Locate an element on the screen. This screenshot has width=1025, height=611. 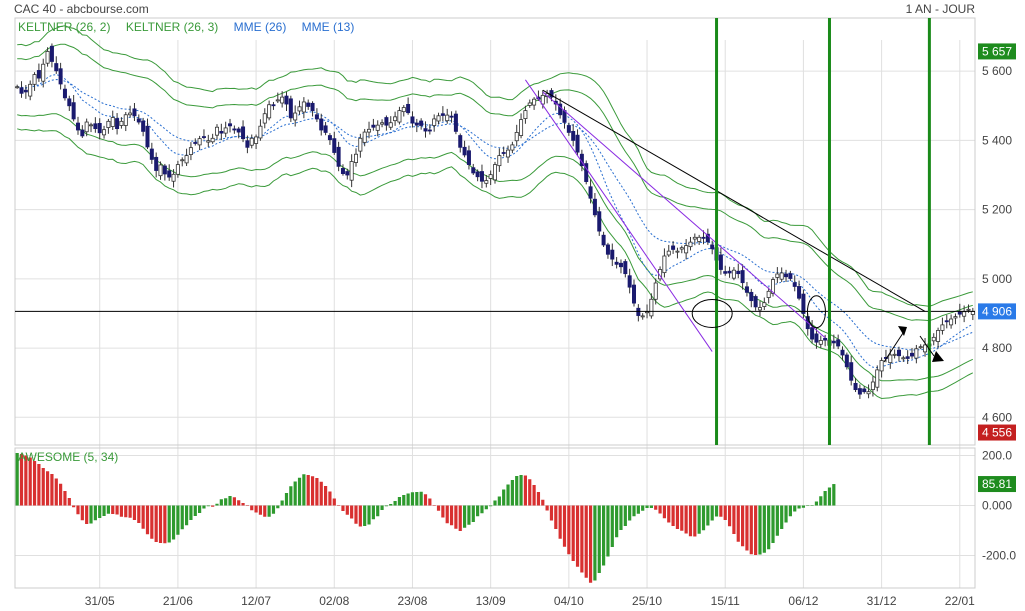
annotation-arrow is located at coordinates (927, 346).